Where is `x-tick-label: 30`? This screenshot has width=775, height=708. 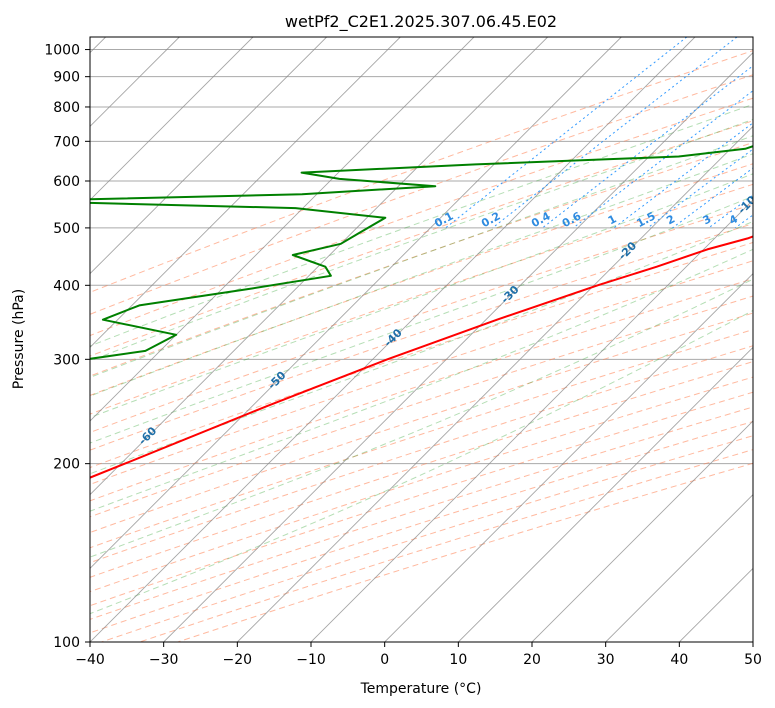
x-tick-label: 30 is located at coordinates (606, 660).